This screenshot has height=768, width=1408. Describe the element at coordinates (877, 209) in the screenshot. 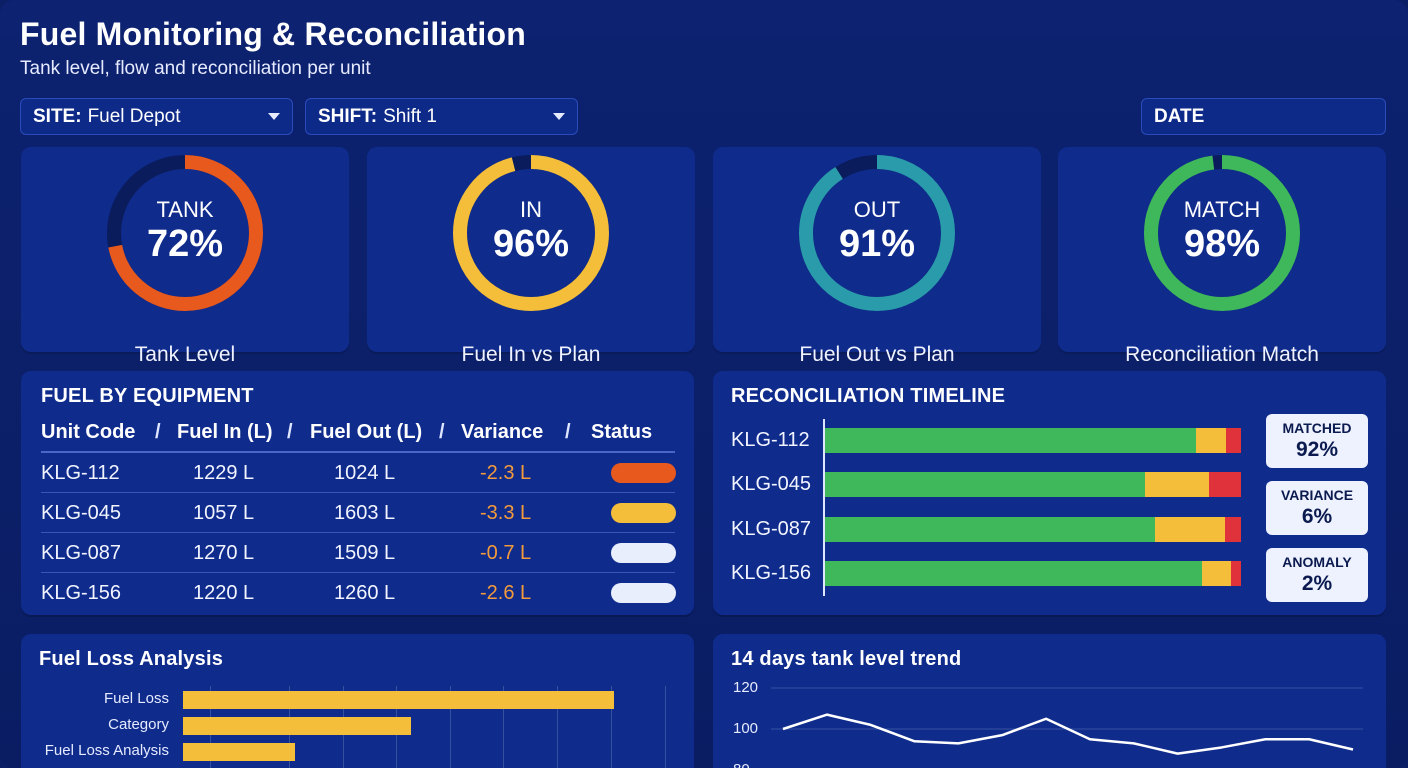

I see `gauge-label: OUT` at that location.